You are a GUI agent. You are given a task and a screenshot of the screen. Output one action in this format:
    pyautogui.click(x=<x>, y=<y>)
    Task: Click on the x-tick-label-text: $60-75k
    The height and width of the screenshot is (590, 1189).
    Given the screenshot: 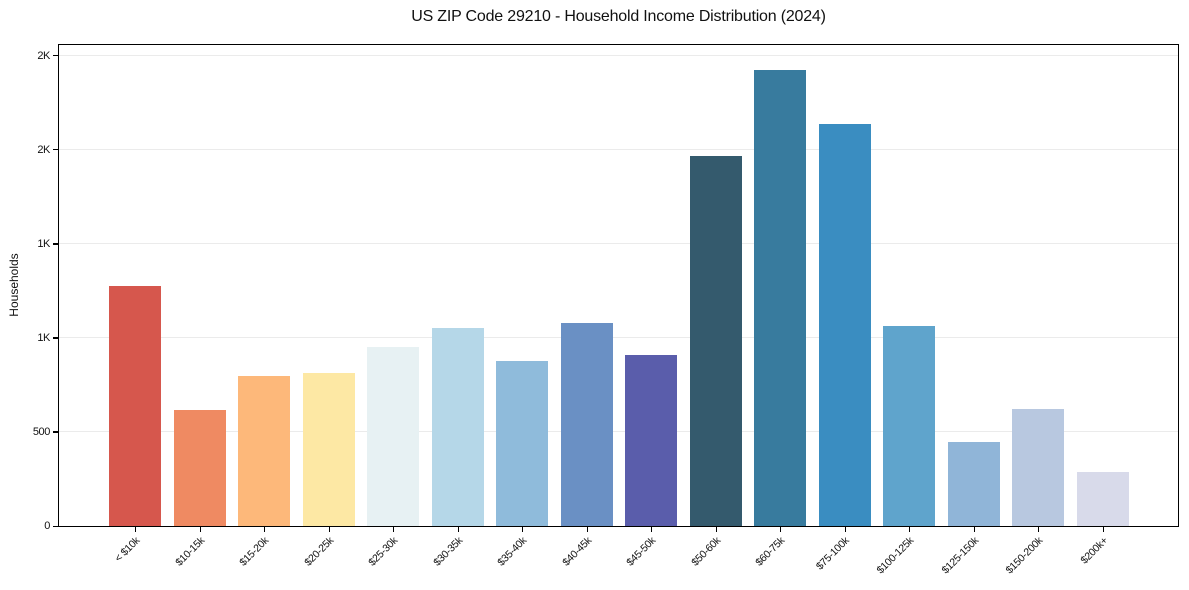 What is the action you would take?
    pyautogui.click(x=770, y=551)
    